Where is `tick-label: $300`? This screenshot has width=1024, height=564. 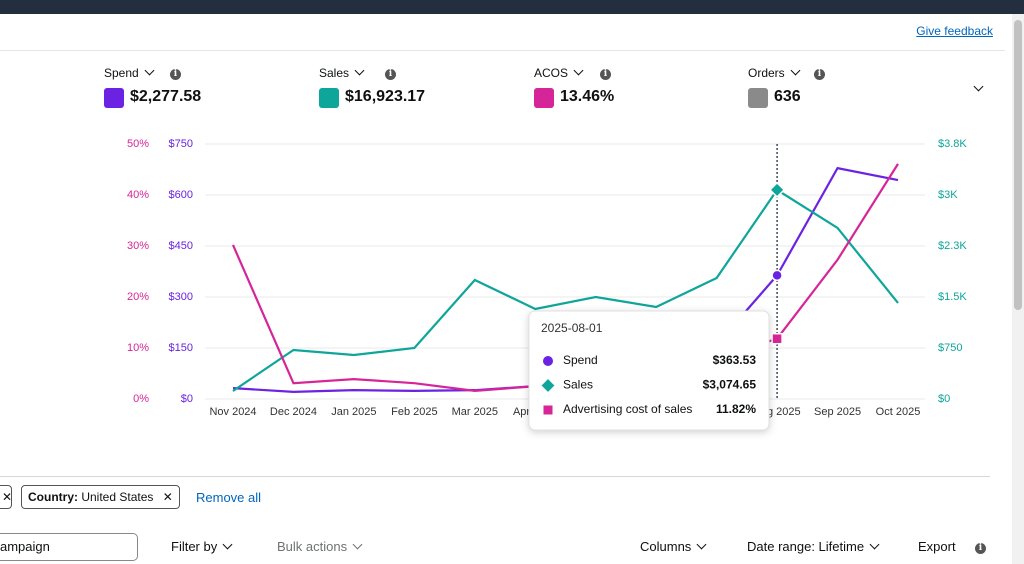
tick-label: $300 is located at coordinates (181, 297).